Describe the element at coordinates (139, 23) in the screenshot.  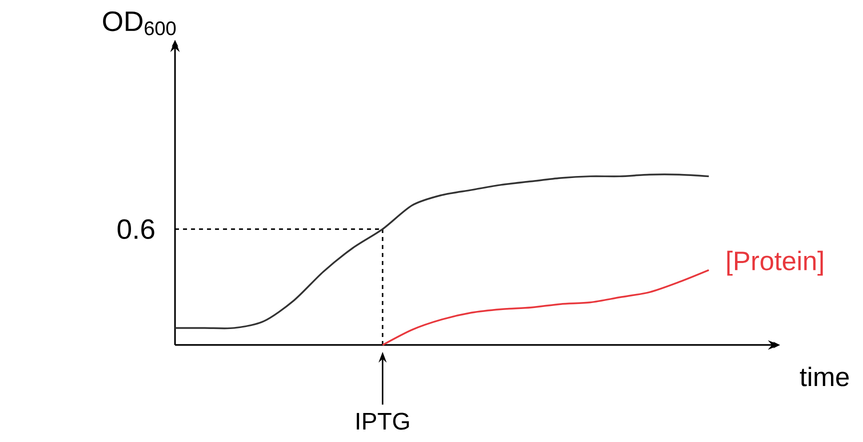
I see `y-axis-title: OD$_{600}$` at that location.